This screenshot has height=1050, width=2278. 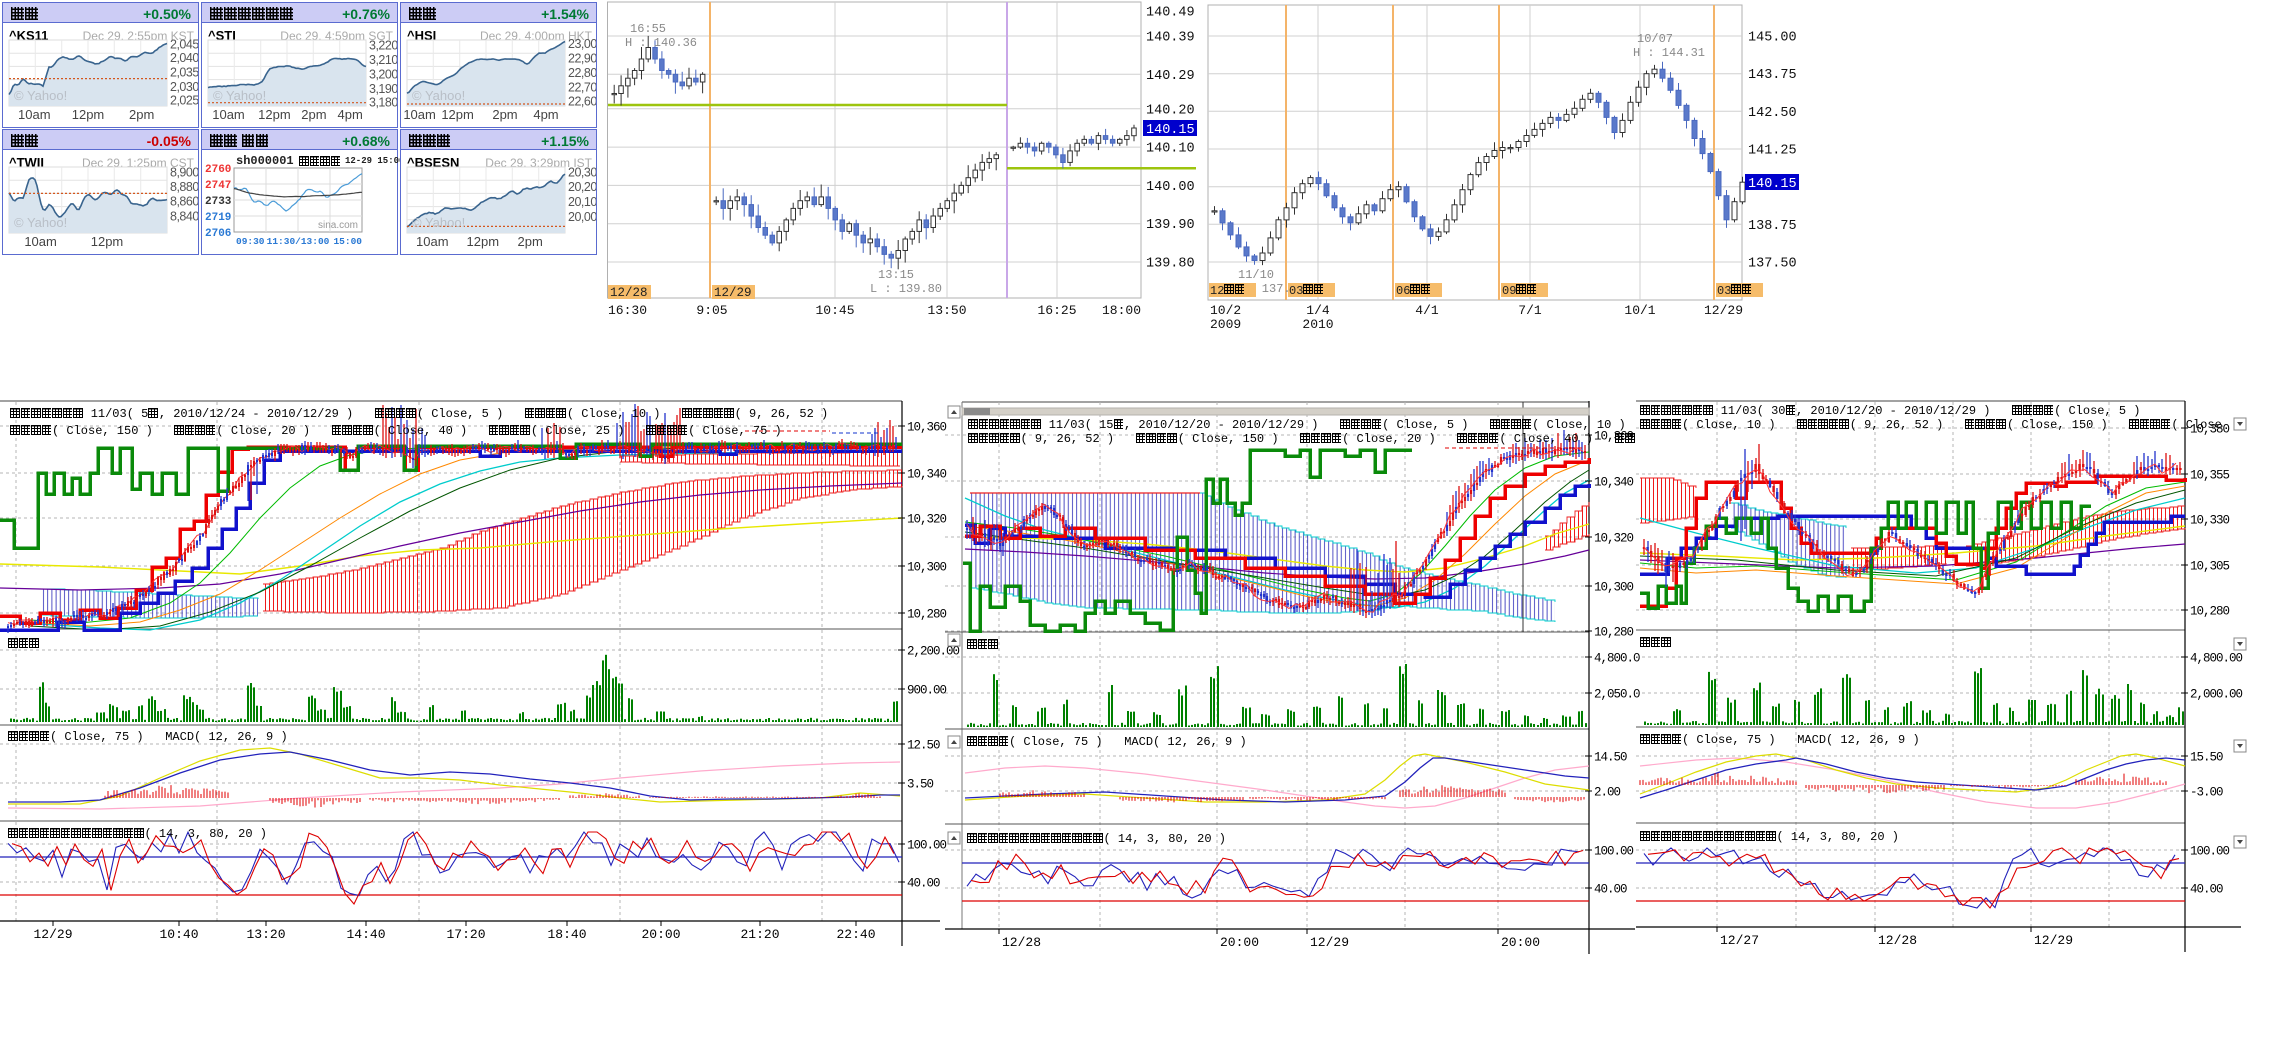 What do you see at coordinates (1509, 291) in the screenshot?
I see `svg-text: 09` at bounding box center [1509, 291].